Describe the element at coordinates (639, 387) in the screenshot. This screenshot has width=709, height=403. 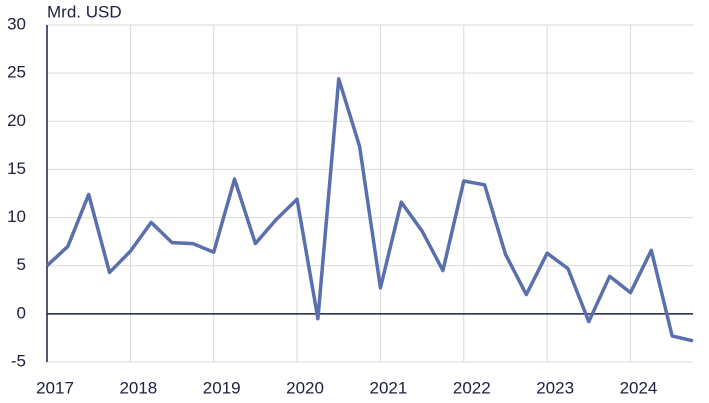
I see `x-tick-label: 2024` at that location.